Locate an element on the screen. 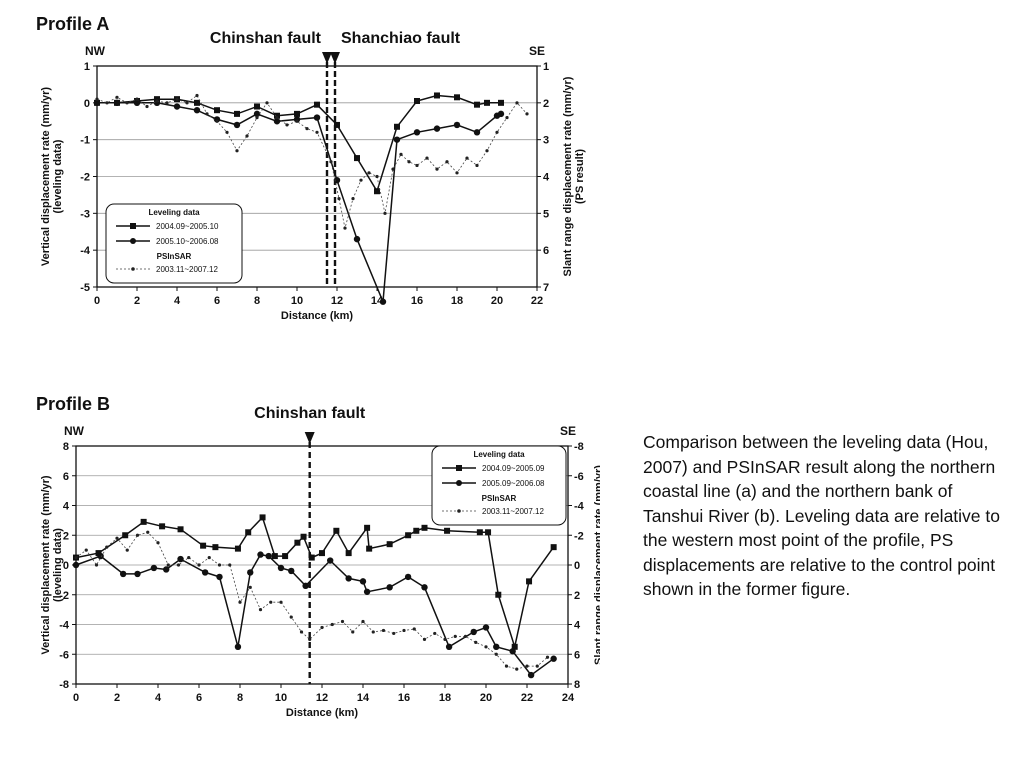 Image resolution: width=1024 pixels, height=768 pixels. y2-tick-label: 1 is located at coordinates (546, 67).